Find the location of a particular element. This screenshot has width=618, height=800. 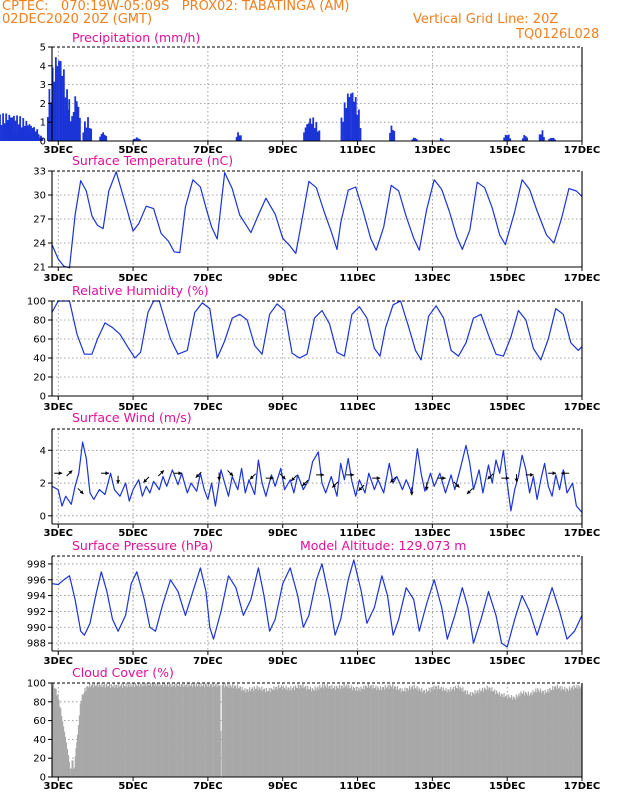

x-tick-label: 15DEC is located at coordinates (507, 278).